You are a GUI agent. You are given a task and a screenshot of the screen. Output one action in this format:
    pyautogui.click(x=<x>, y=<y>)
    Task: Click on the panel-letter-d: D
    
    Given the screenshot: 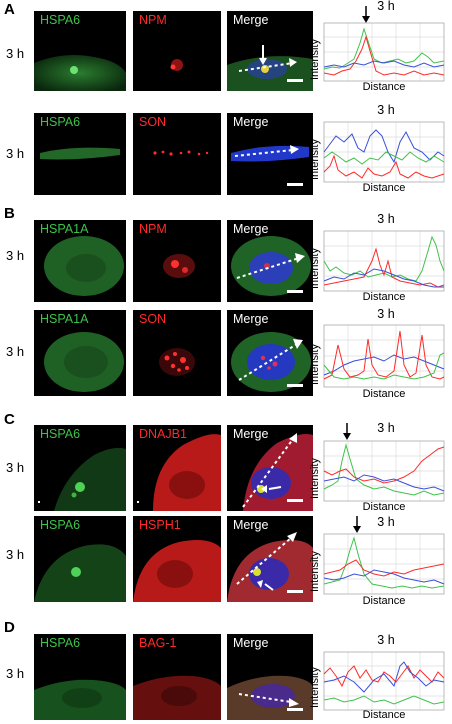 What is the action you would take?
    pyautogui.click(x=9, y=627)
    